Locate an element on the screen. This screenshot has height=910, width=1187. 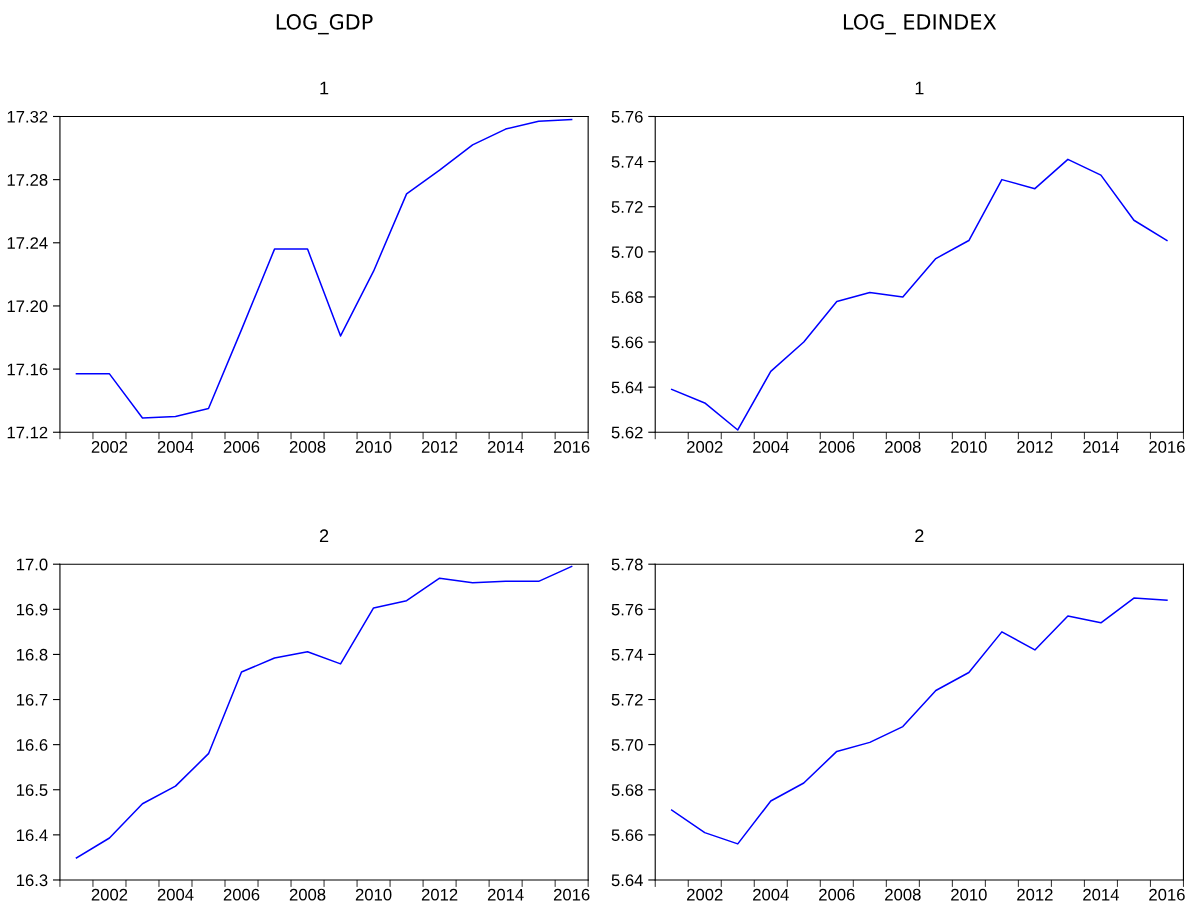
y-tick-label: 17.32 is located at coordinates (27, 116).